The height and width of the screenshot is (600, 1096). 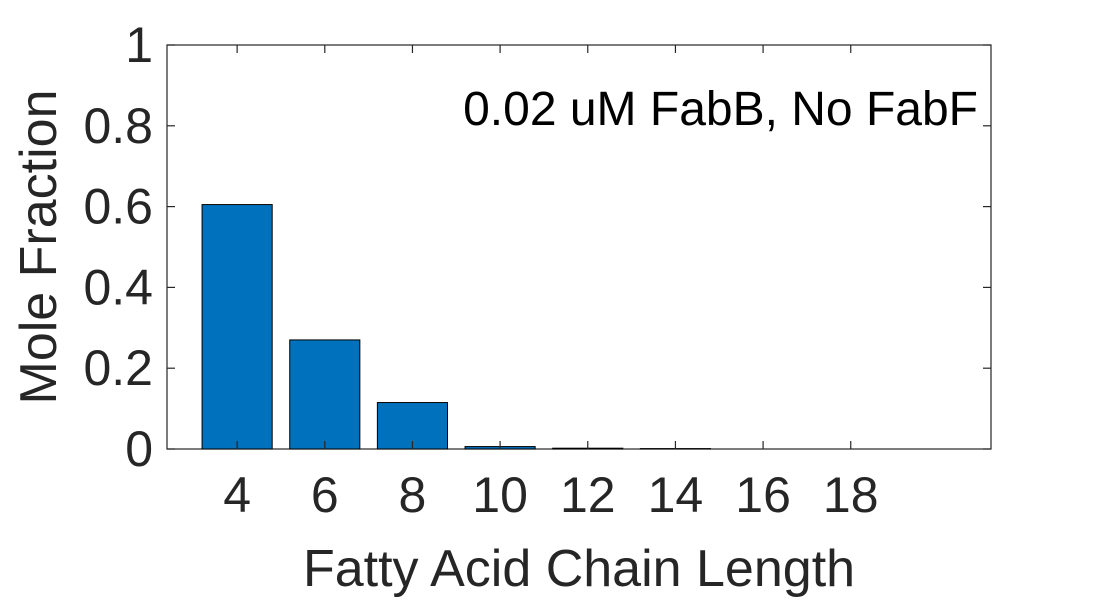 What do you see at coordinates (237, 495) in the screenshot?
I see `x-tick-label: 4` at bounding box center [237, 495].